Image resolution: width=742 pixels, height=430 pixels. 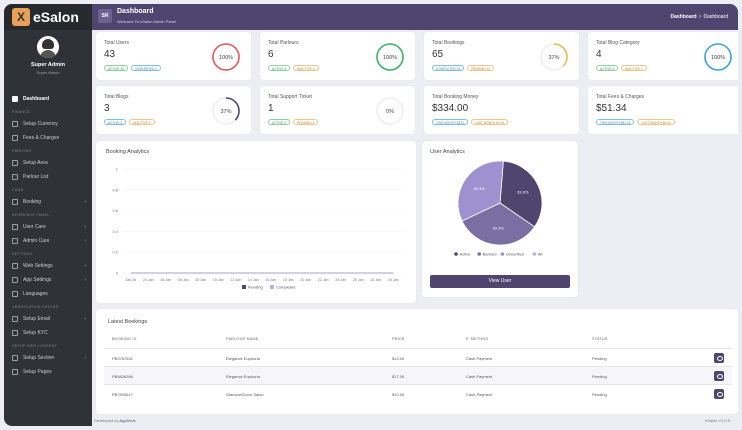 I want to click on sidebar-item-setup-email: Setup Email ›, so click(x=48, y=319).